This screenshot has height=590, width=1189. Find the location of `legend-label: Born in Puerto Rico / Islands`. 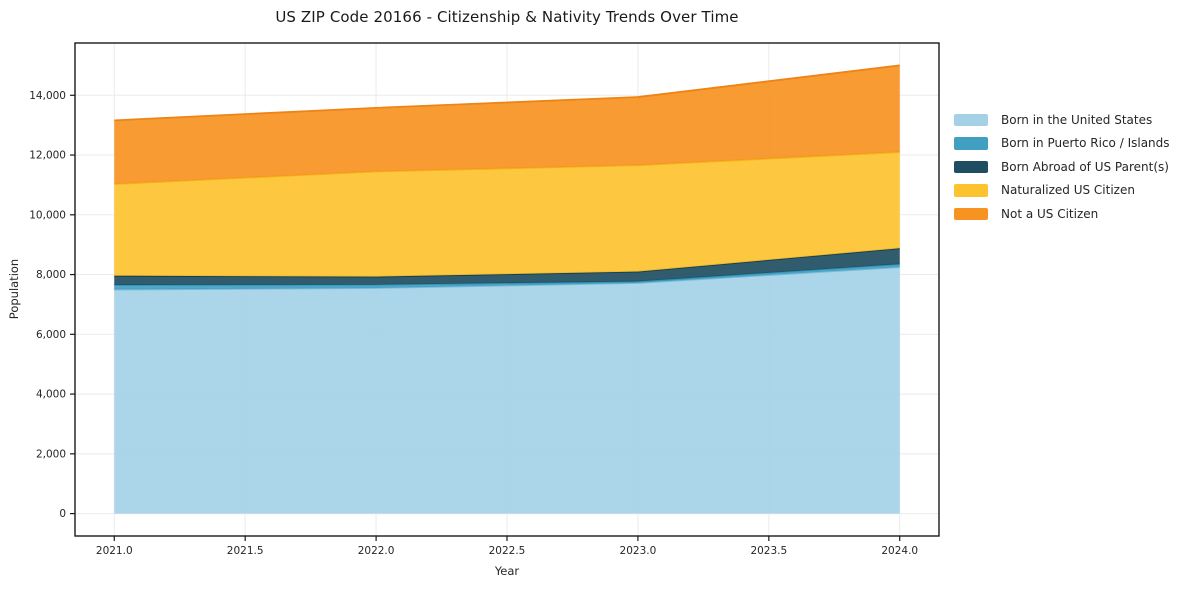

legend-label: Born in Puerto Rico / Islands is located at coordinates (1085, 143).